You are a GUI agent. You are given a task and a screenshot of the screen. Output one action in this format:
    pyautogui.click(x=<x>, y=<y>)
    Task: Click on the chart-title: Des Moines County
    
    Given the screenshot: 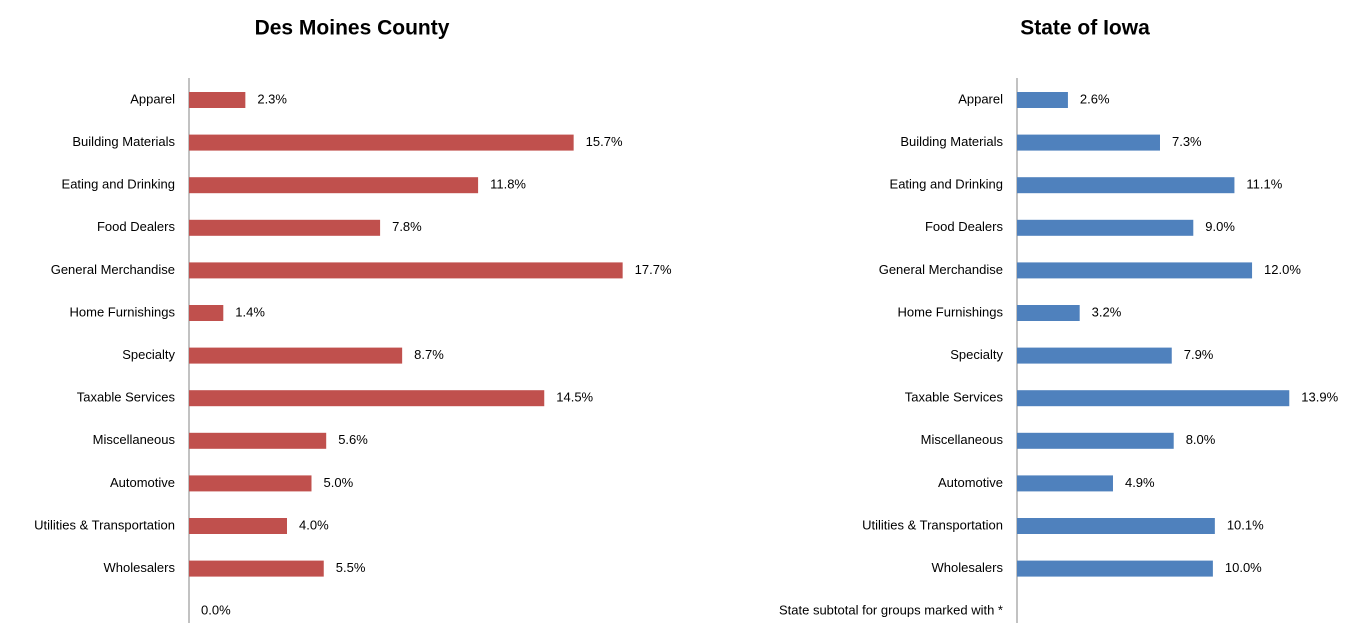 What is the action you would take?
    pyautogui.click(x=352, y=28)
    